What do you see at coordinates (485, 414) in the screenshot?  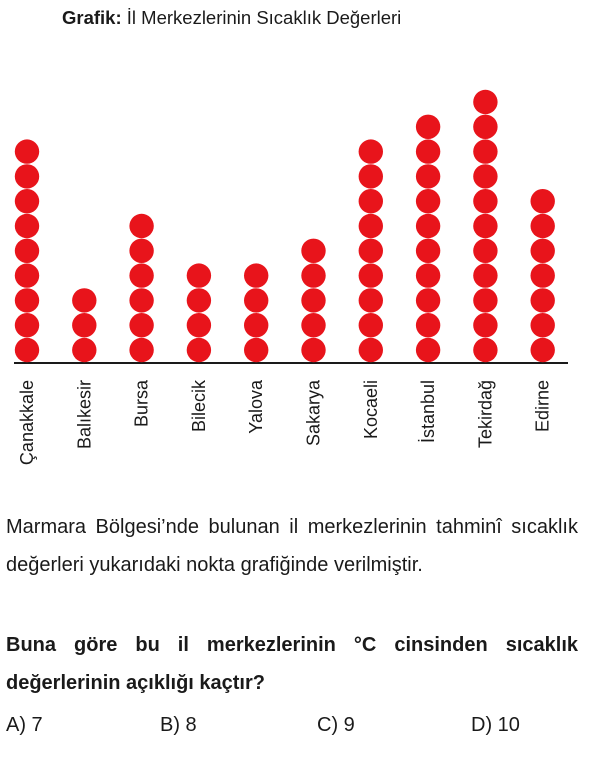 I see `x-tick-label: Tekirdağ` at bounding box center [485, 414].